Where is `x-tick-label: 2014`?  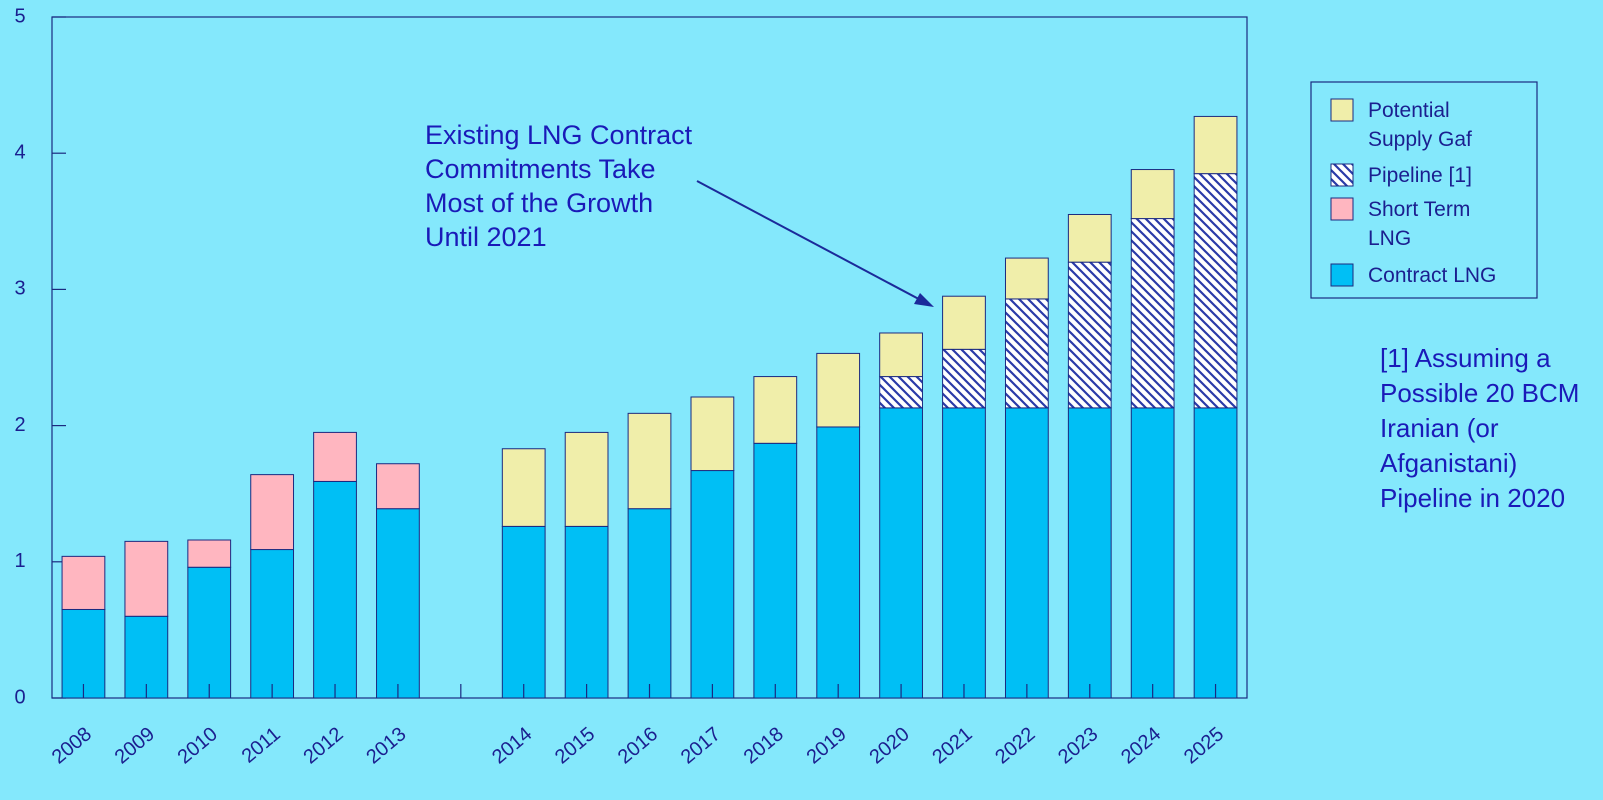
x-tick-label: 2014 is located at coordinates (512, 745).